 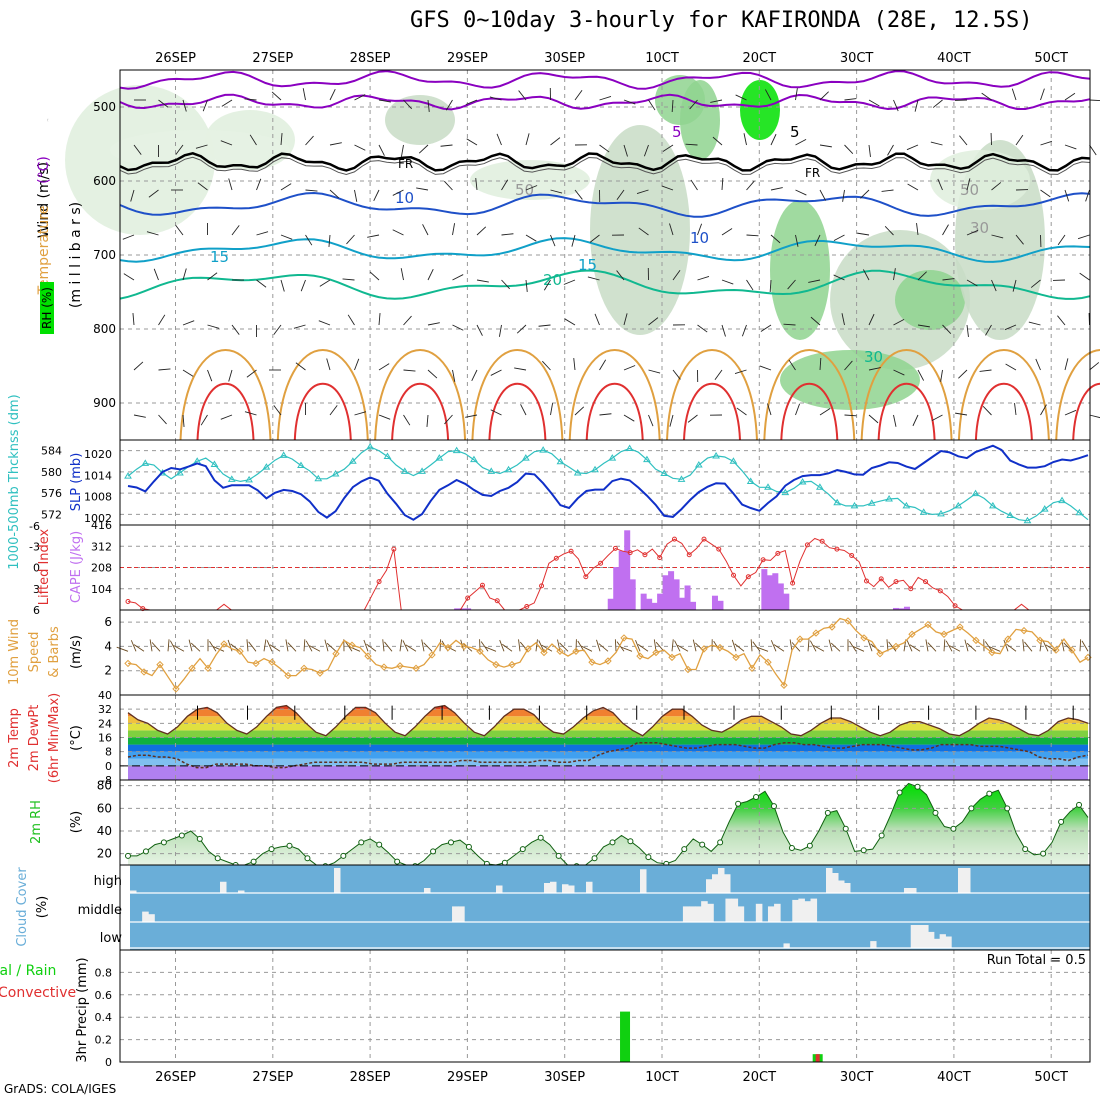 What do you see at coordinates (665, 592) in the screenshot?
I see `cape-bar` at bounding box center [665, 592].